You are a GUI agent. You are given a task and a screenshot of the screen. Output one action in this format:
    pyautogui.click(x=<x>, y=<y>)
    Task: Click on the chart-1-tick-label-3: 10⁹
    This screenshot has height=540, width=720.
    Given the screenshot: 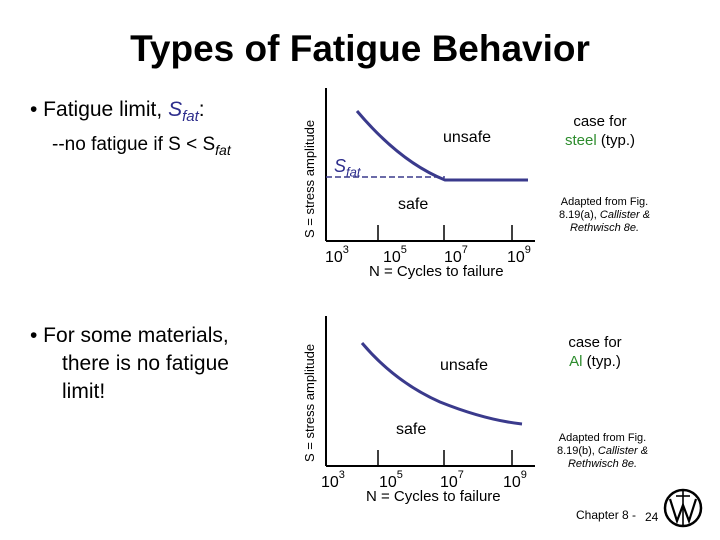 What is the action you would take?
    pyautogui.click(x=519, y=255)
    